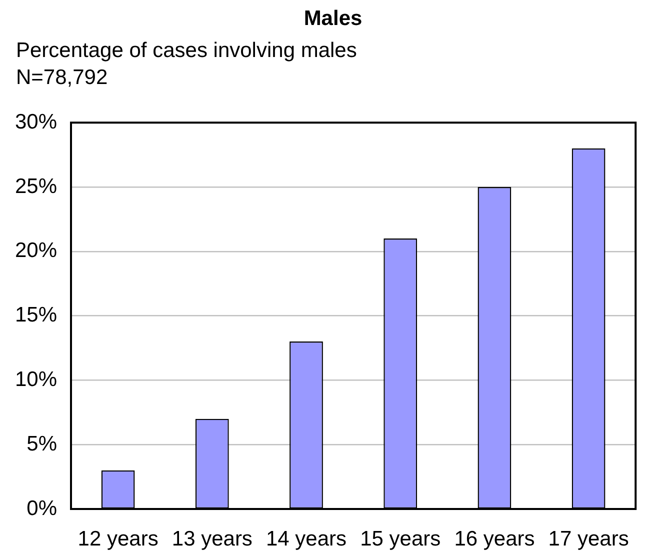  Describe the element at coordinates (35, 186) in the screenshot. I see `y-tick-label: 25%` at that location.